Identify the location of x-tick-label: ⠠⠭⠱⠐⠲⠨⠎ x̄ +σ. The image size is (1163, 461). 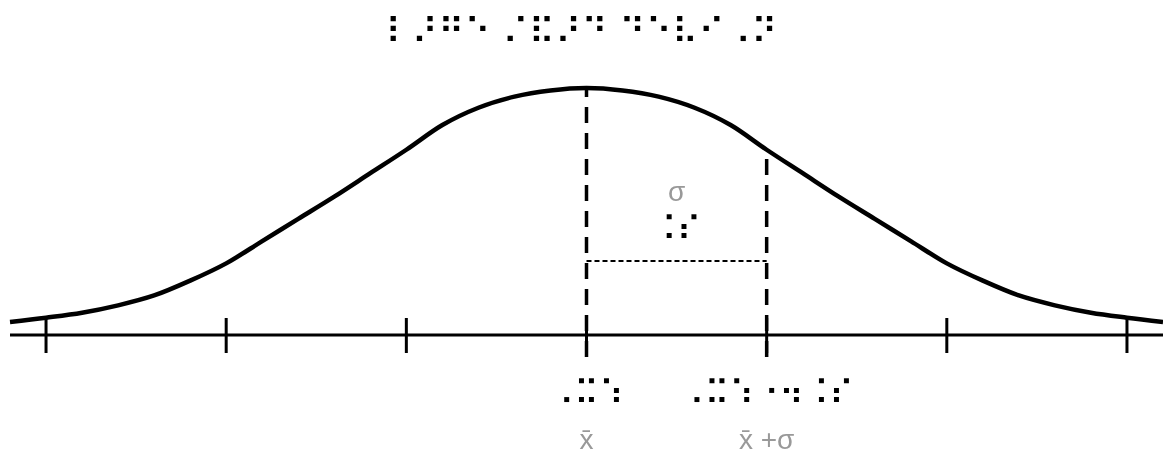
(766, 414).